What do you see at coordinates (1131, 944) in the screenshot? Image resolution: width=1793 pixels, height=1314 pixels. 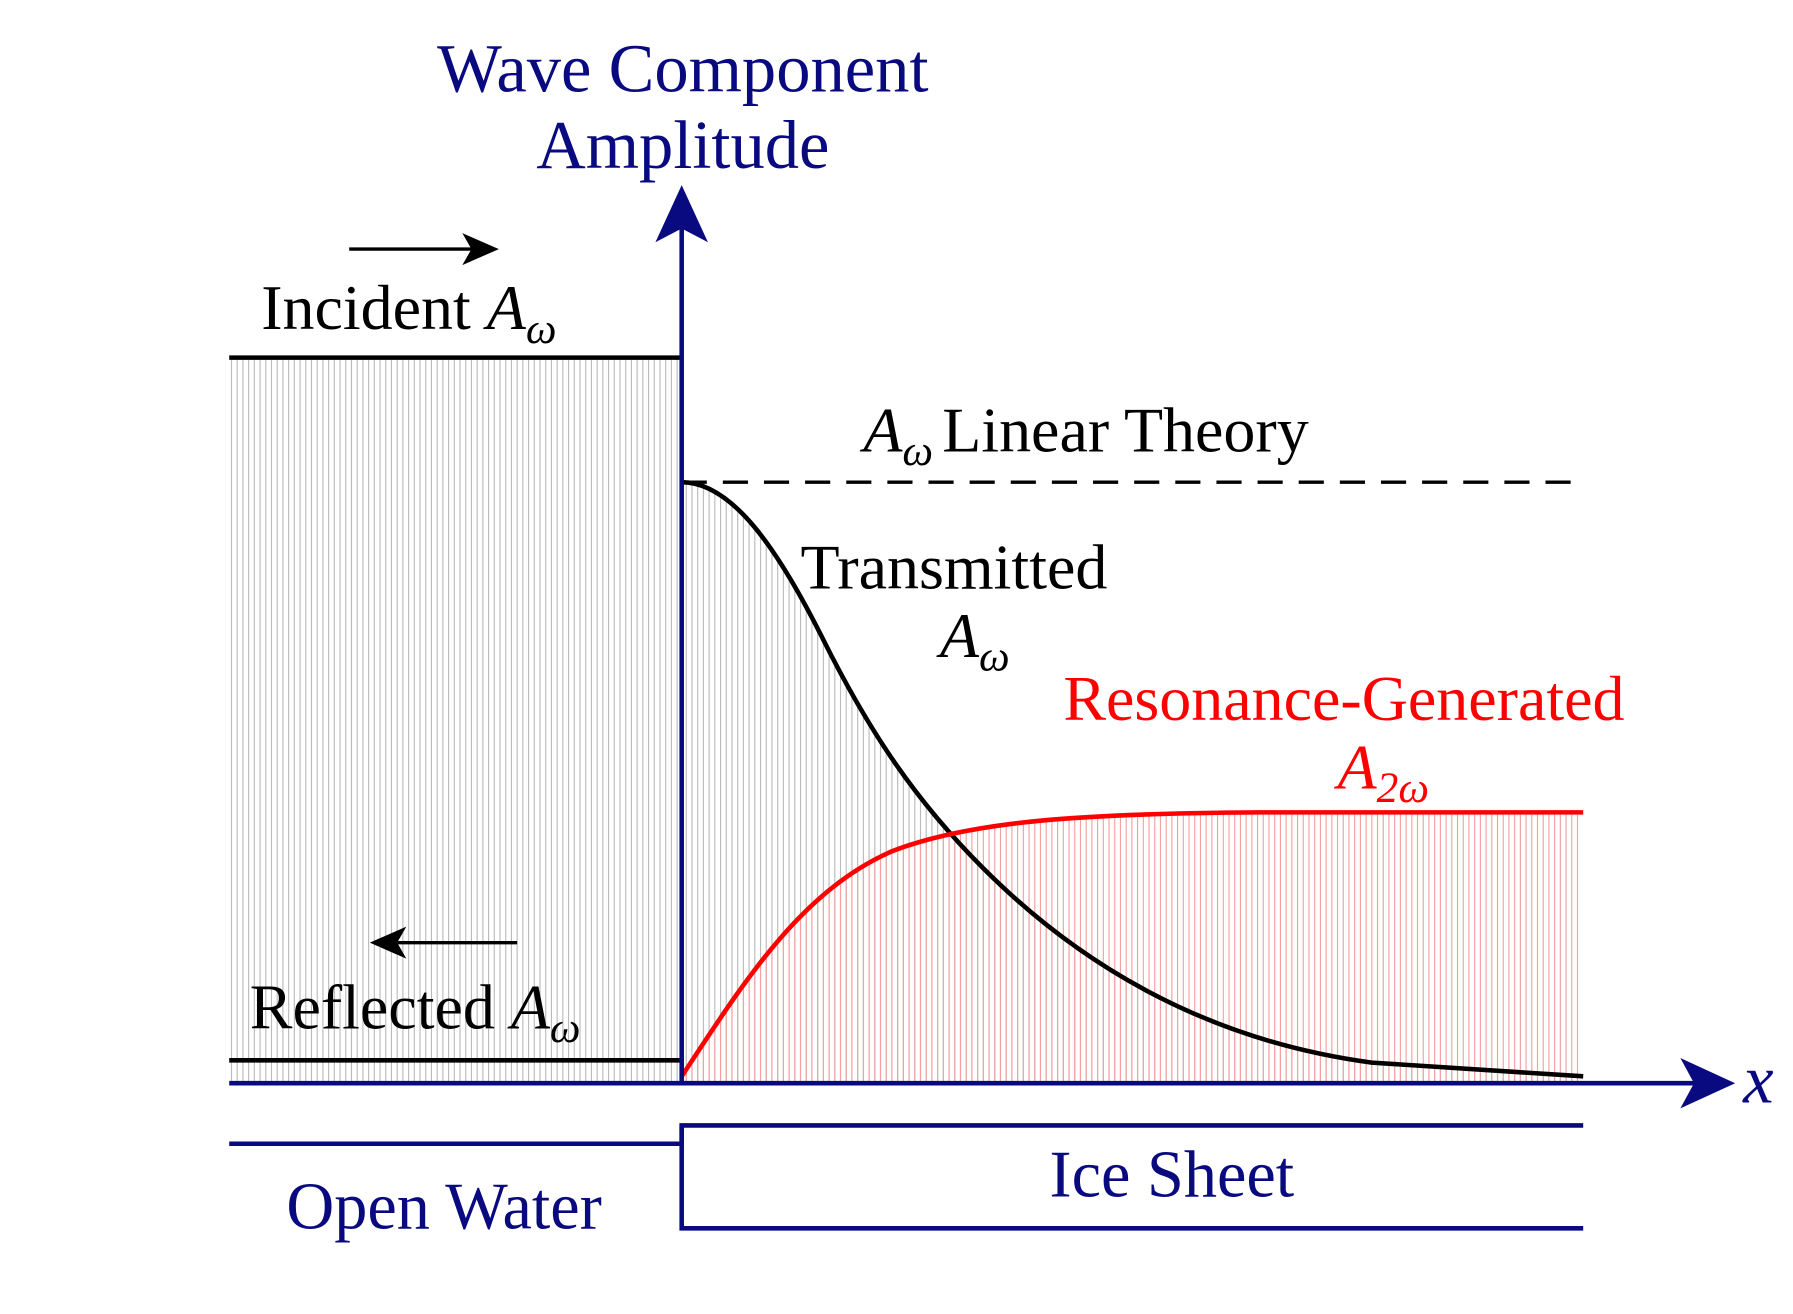 I see `resonance-curve` at bounding box center [1131, 944].